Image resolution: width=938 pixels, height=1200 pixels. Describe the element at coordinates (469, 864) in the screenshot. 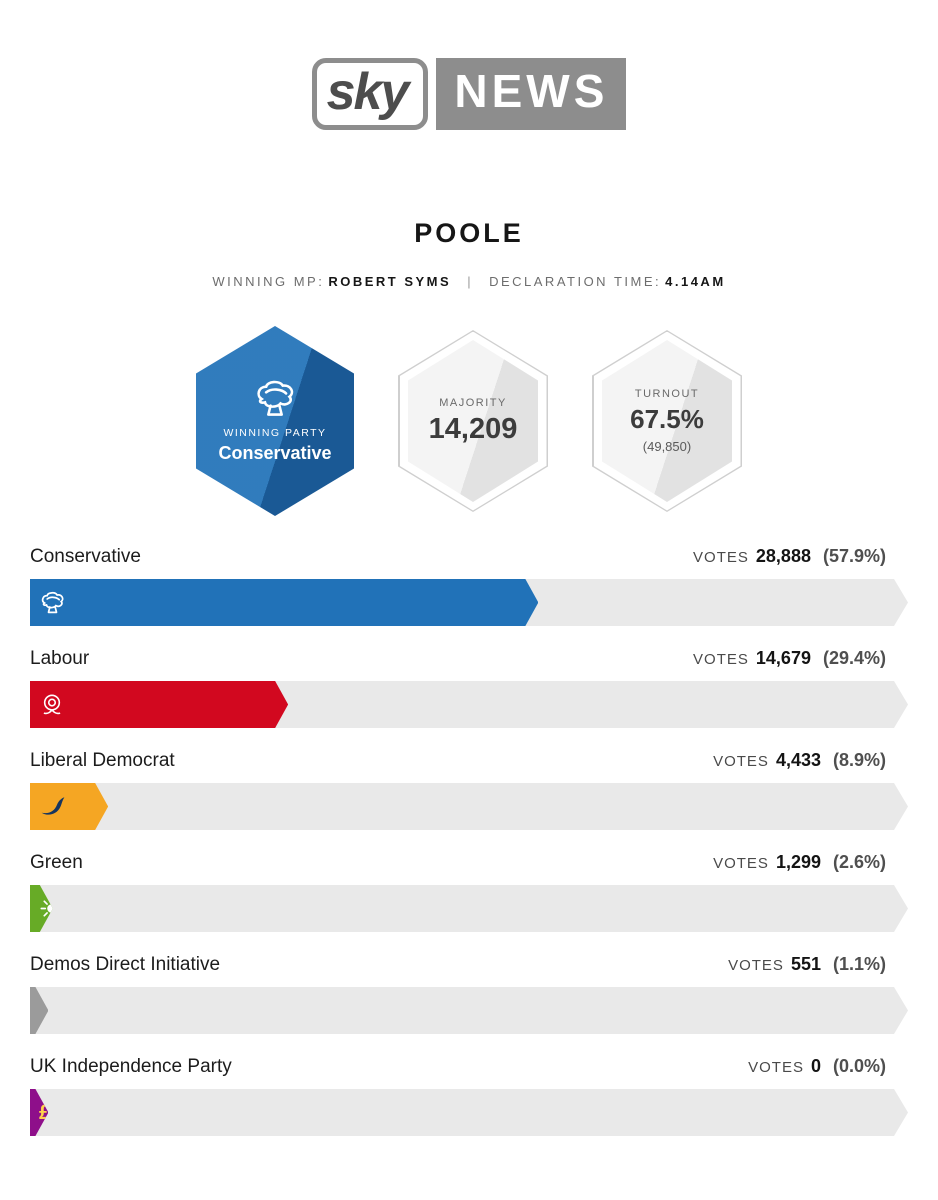

I see `result-row-header: Green VOTES 1,299 (2.6%)` at that location.